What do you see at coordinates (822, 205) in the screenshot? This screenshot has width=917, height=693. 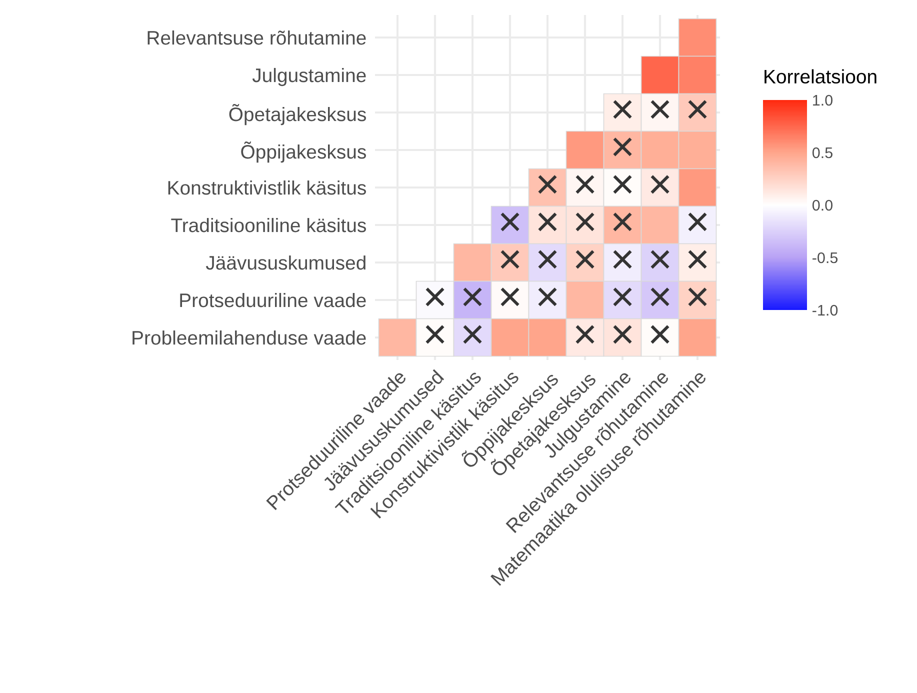 I see `color-bar-label: 0.0` at bounding box center [822, 205].